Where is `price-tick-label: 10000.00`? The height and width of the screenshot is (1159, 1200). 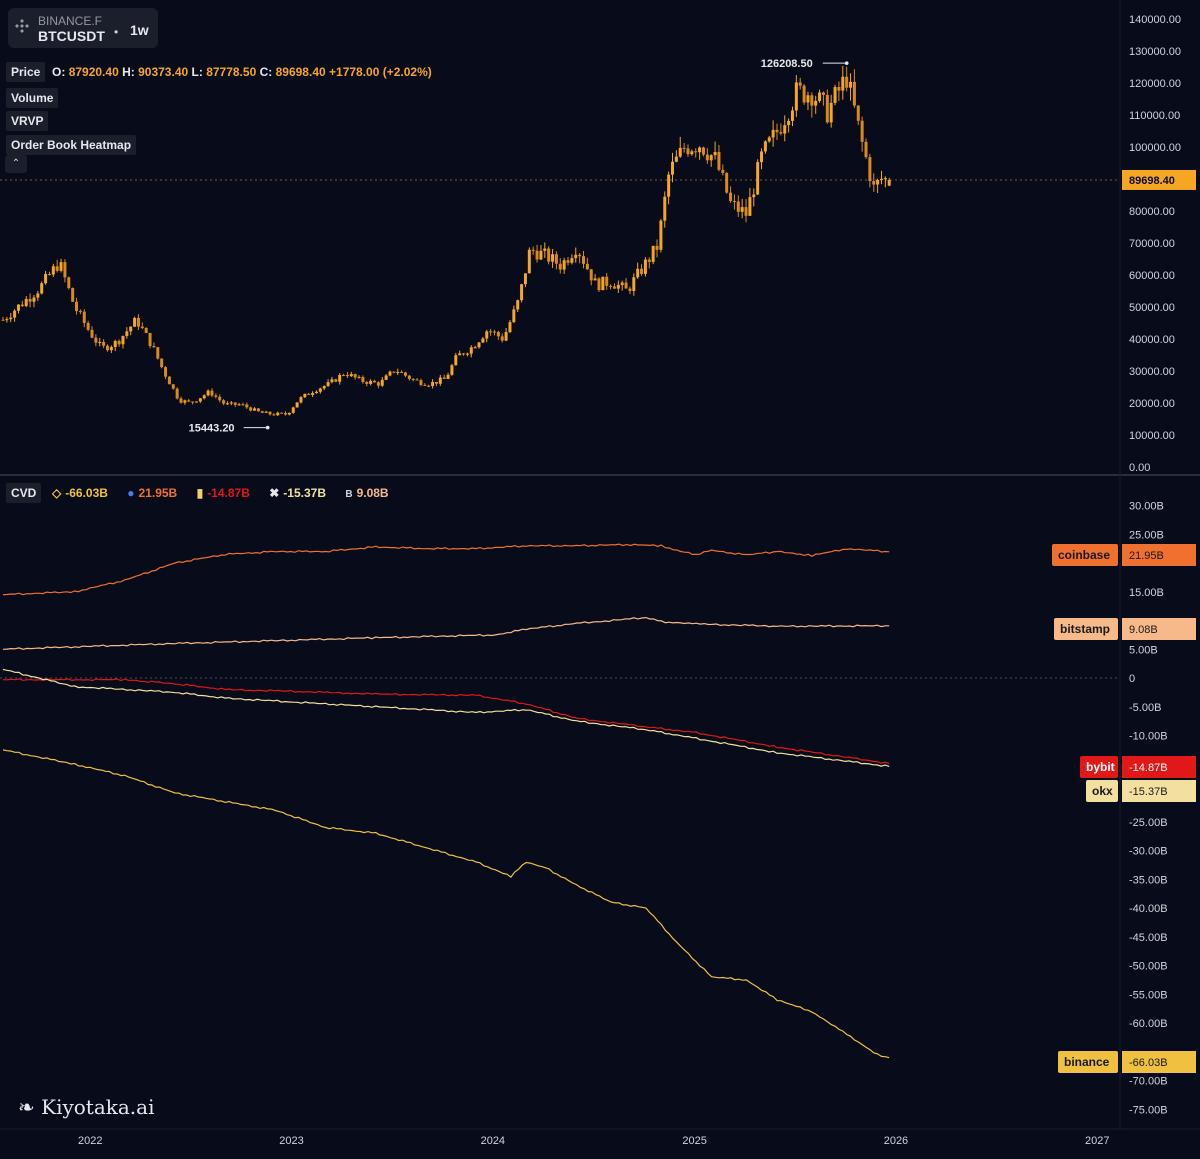
price-tick-label: 10000.00 is located at coordinates (1152, 436).